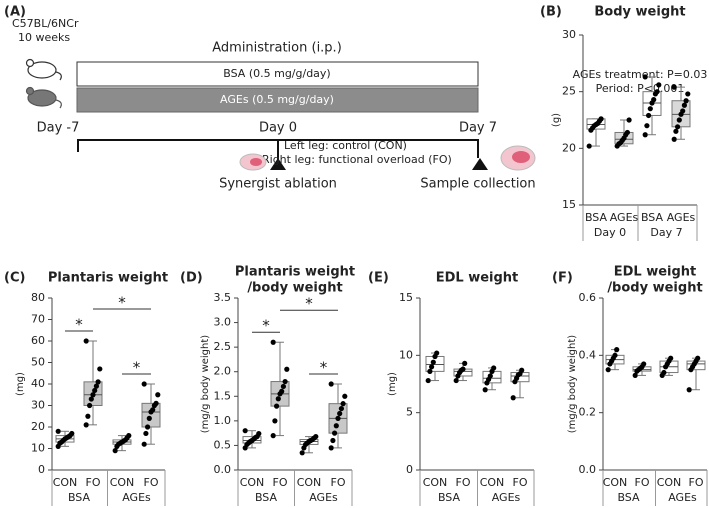 The image size is (709, 508). Describe the element at coordinates (588, 412) in the screenshot. I see `y-tick-label: 0.2` at that location.